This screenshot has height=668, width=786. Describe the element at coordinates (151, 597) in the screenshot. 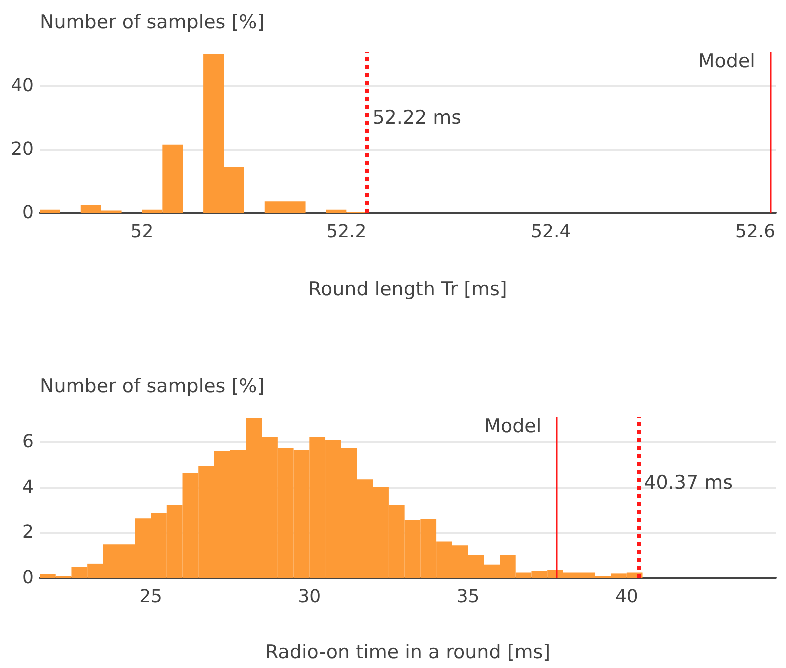

I see `x-tick-label: 25` at that location.